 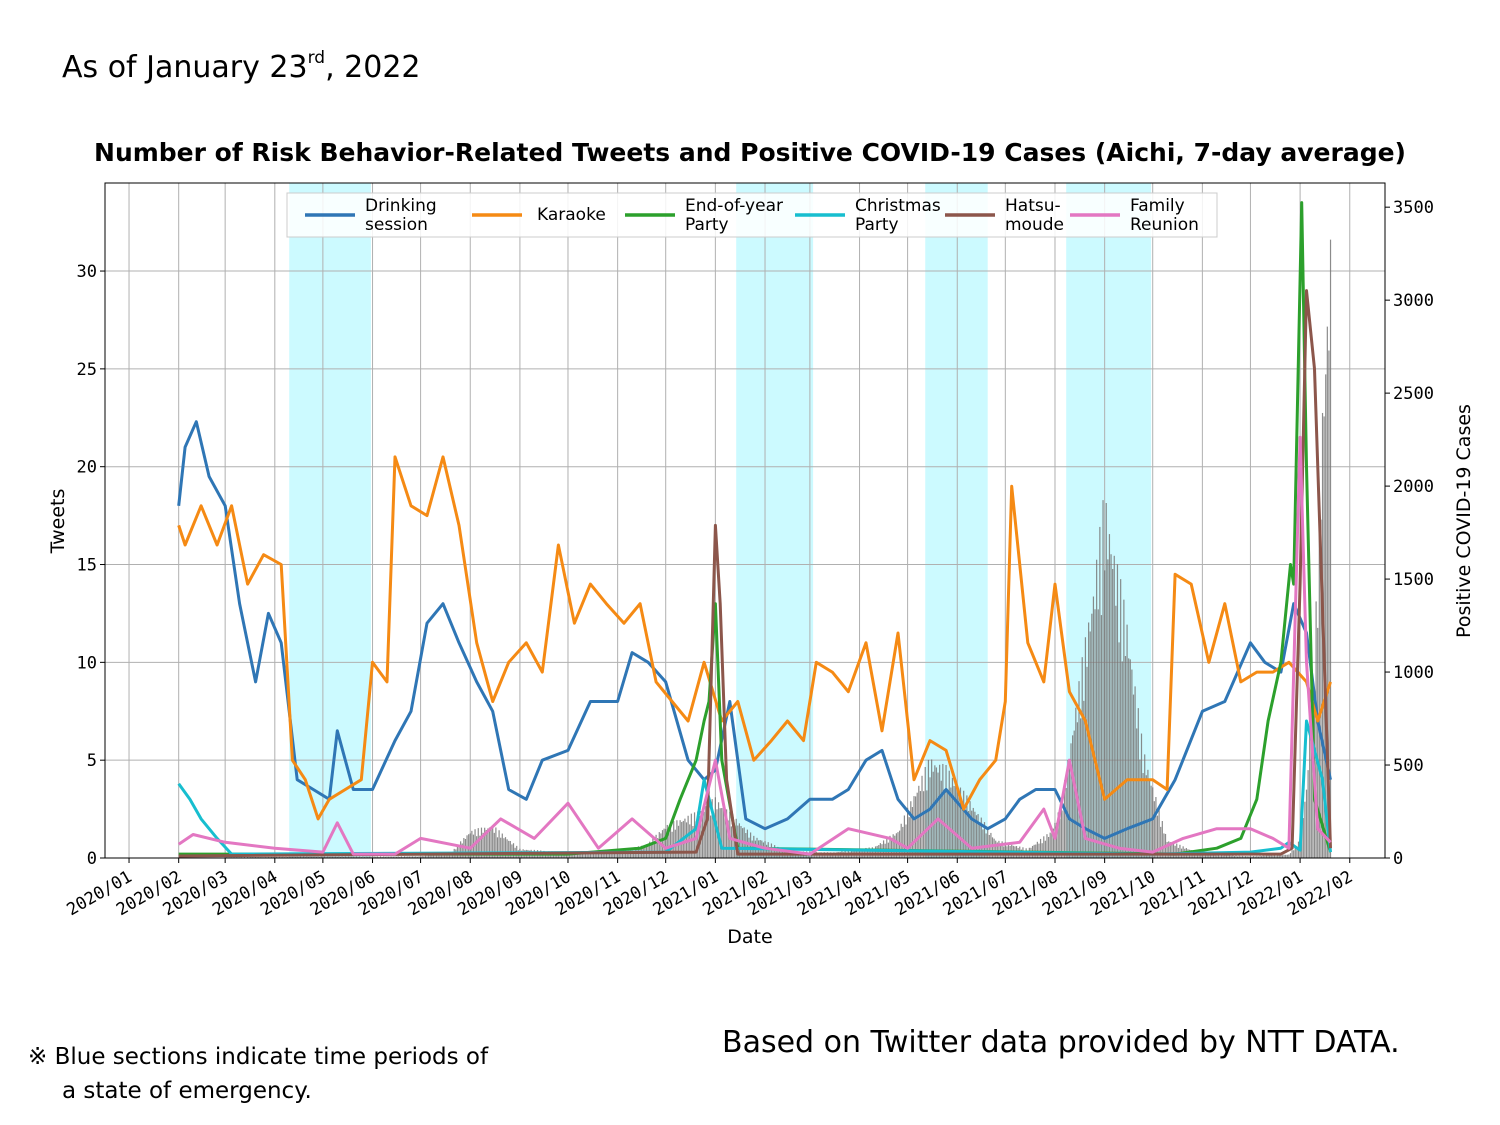 I want to click on y-tick-label-5: 25, so click(x=87, y=370).